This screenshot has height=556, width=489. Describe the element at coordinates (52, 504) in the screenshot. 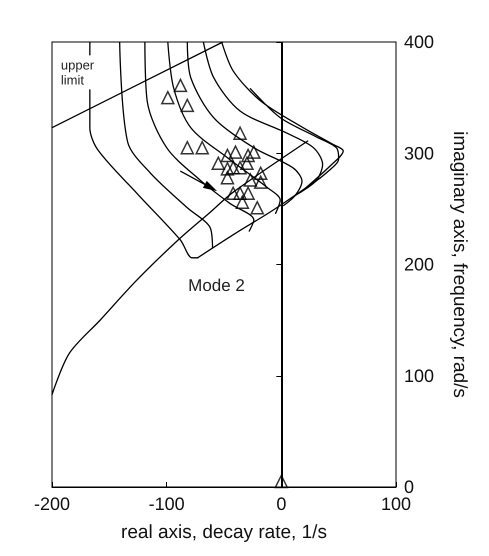

I see `x-tick-label: -200` at that location.